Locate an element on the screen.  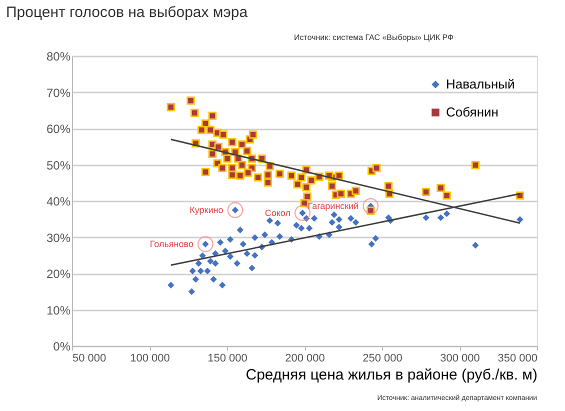
y-tick-label: 30% is located at coordinates (58, 237).